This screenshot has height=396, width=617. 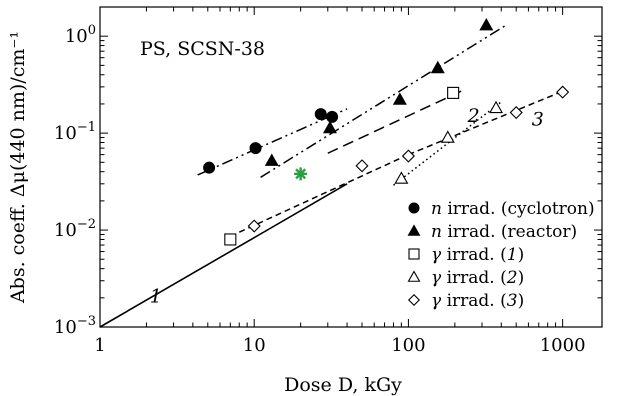 I want to click on y-tick-label: 10⁰, so click(x=80, y=35).